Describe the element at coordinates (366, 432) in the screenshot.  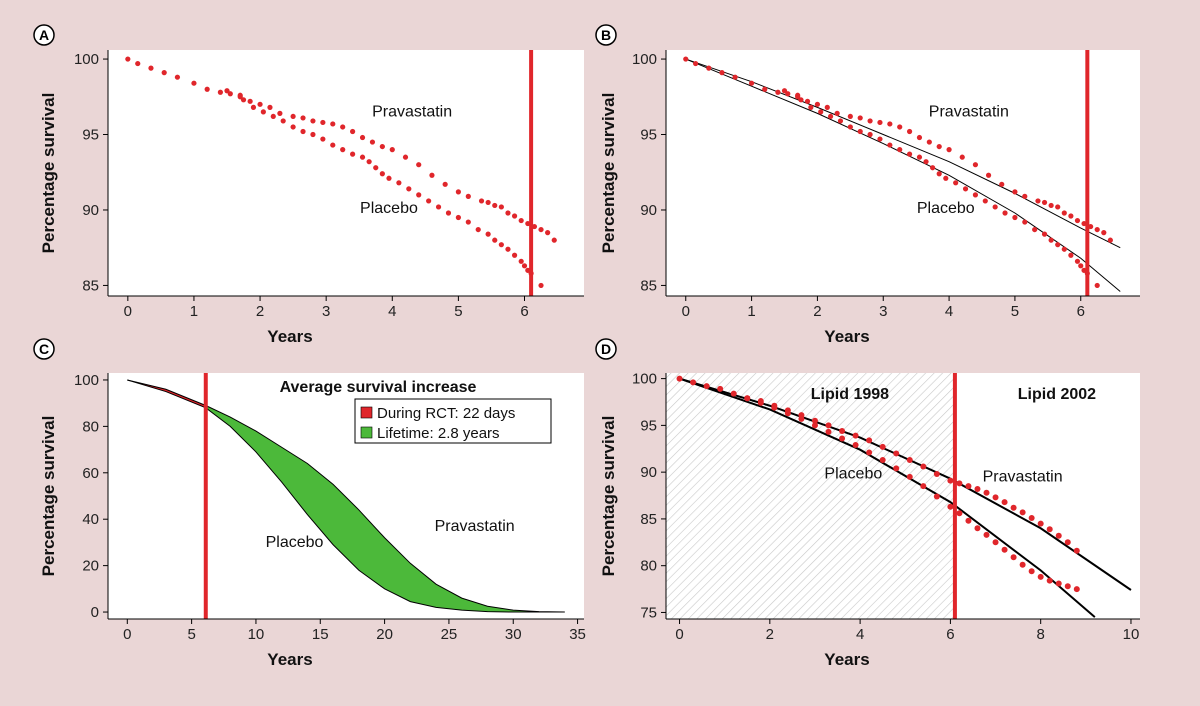
I see `legend-swatch` at that location.